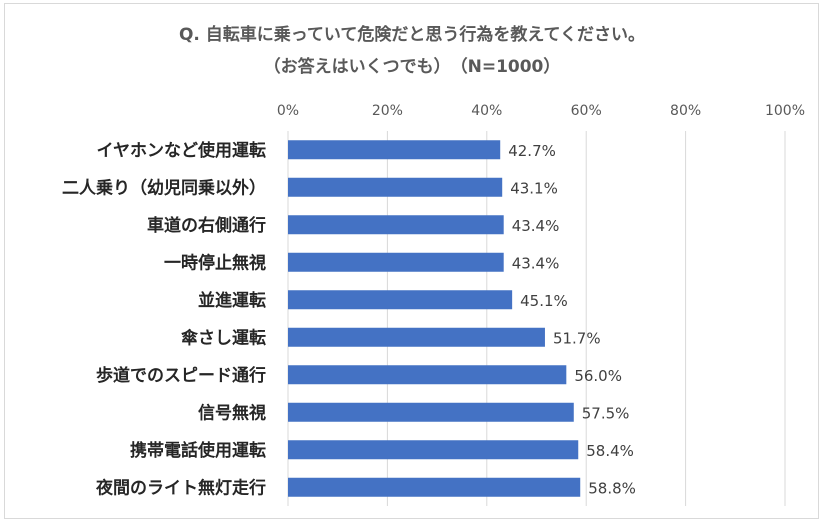  Describe the element at coordinates (606, 413) in the screenshot. I see `data-label: 57.5%` at that location.